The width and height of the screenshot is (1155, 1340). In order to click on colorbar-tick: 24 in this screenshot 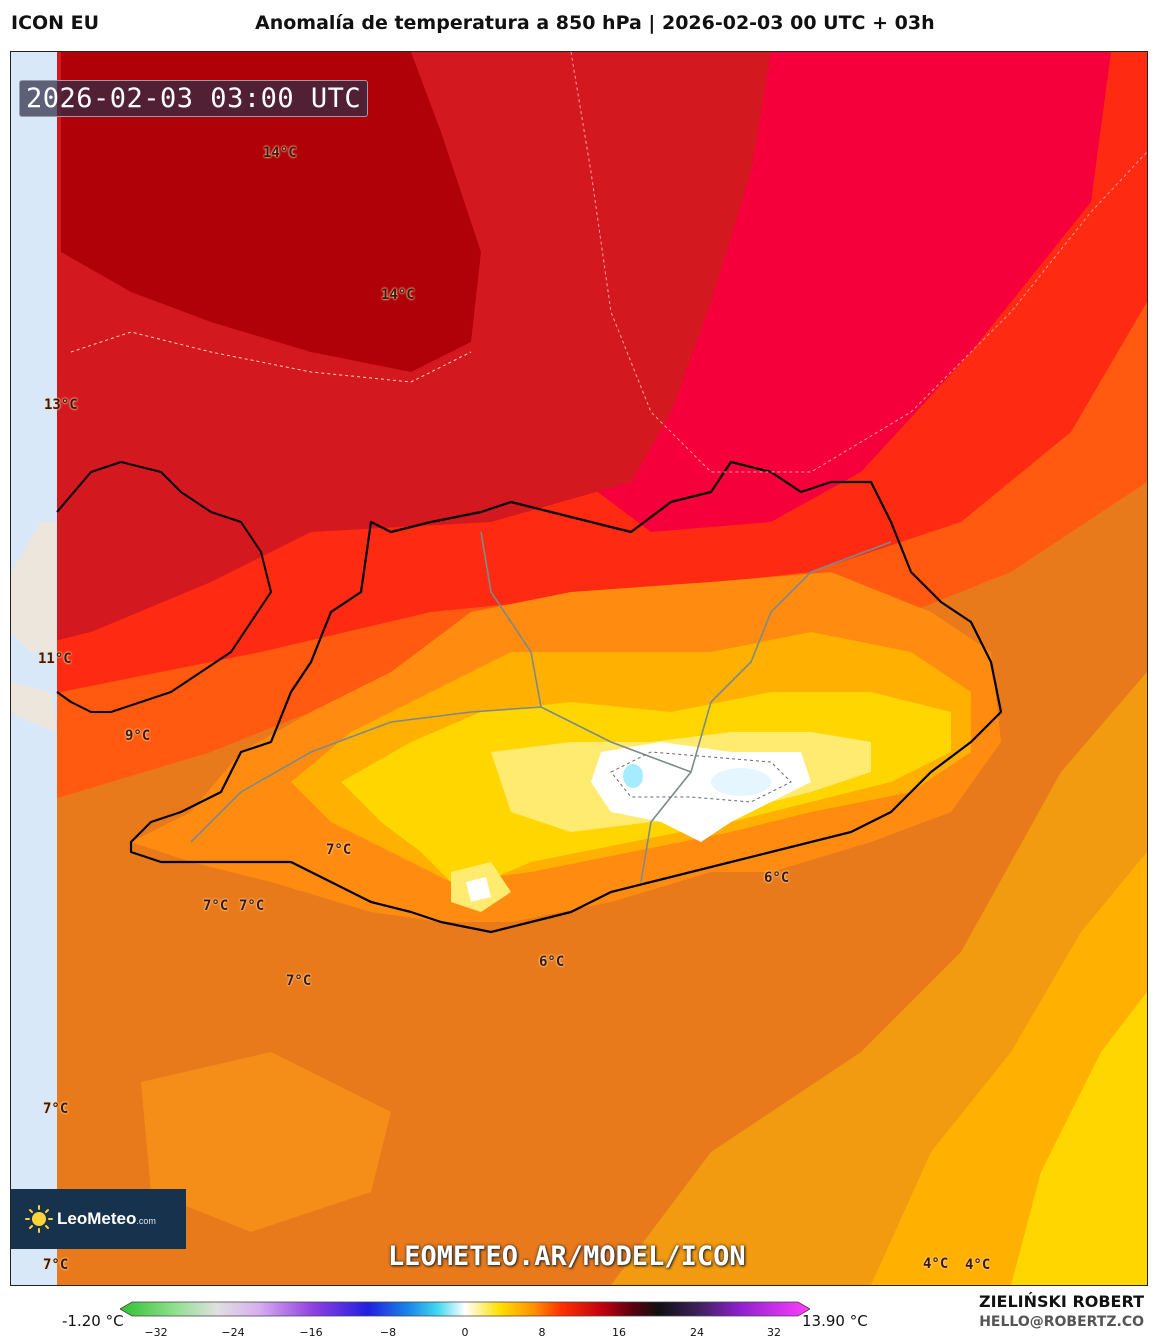, I will do `click(697, 1332)`.